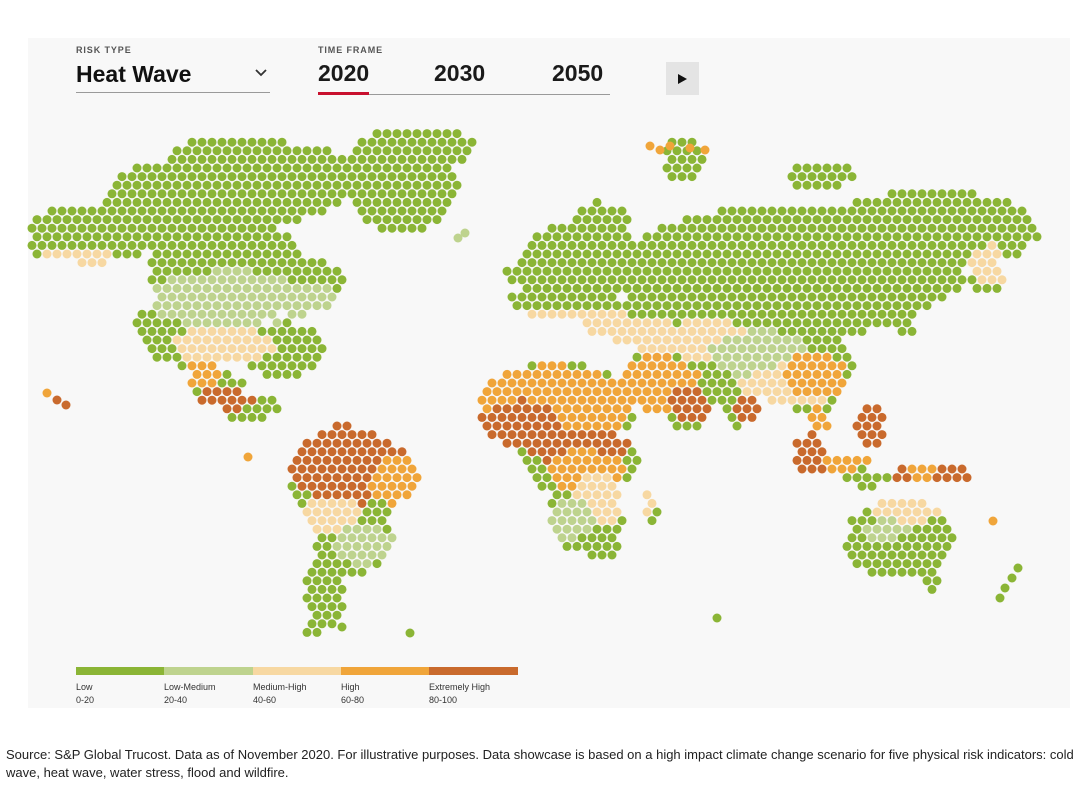  Describe the element at coordinates (460, 687) in the screenshot. I see `legend-name: Extremely High` at that location.